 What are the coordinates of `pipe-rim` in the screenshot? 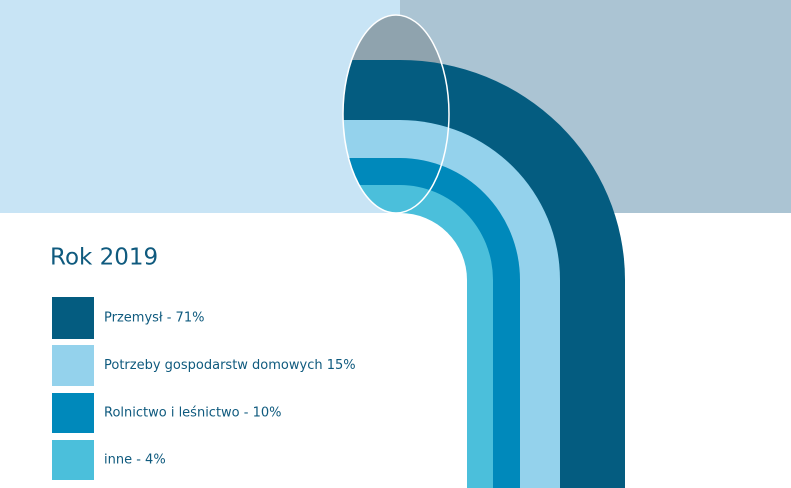 It's located at (396, 114).